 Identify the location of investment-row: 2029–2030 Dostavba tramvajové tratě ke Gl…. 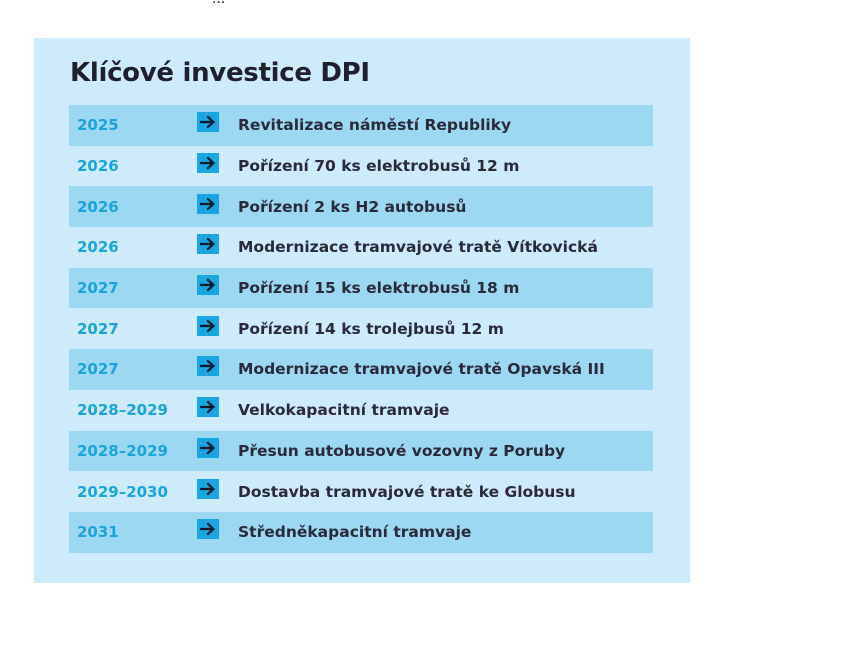
(361, 491).